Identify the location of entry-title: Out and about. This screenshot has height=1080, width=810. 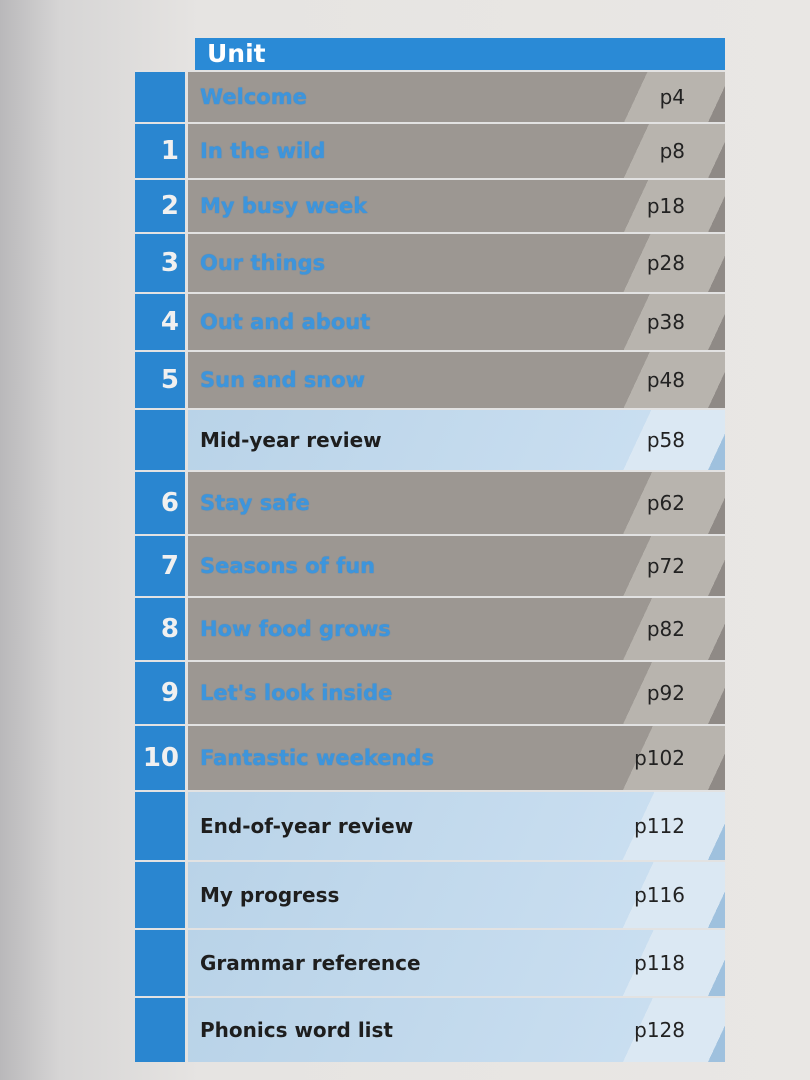
(285, 322).